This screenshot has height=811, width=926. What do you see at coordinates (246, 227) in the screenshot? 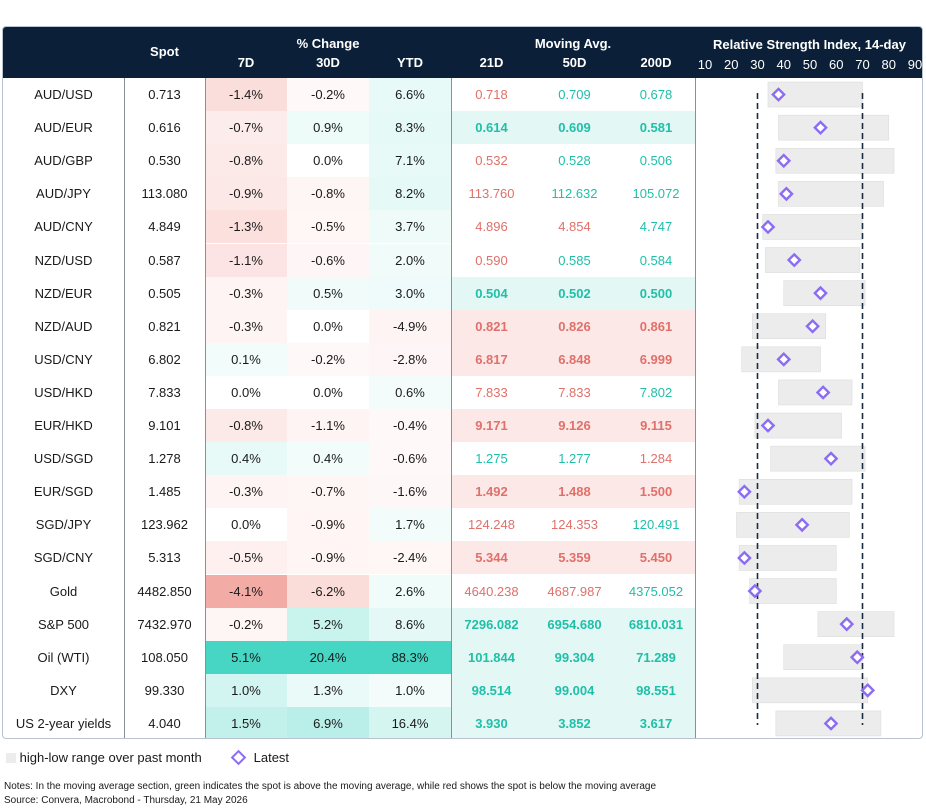
I see `change-7d: -1.3%` at bounding box center [246, 227].